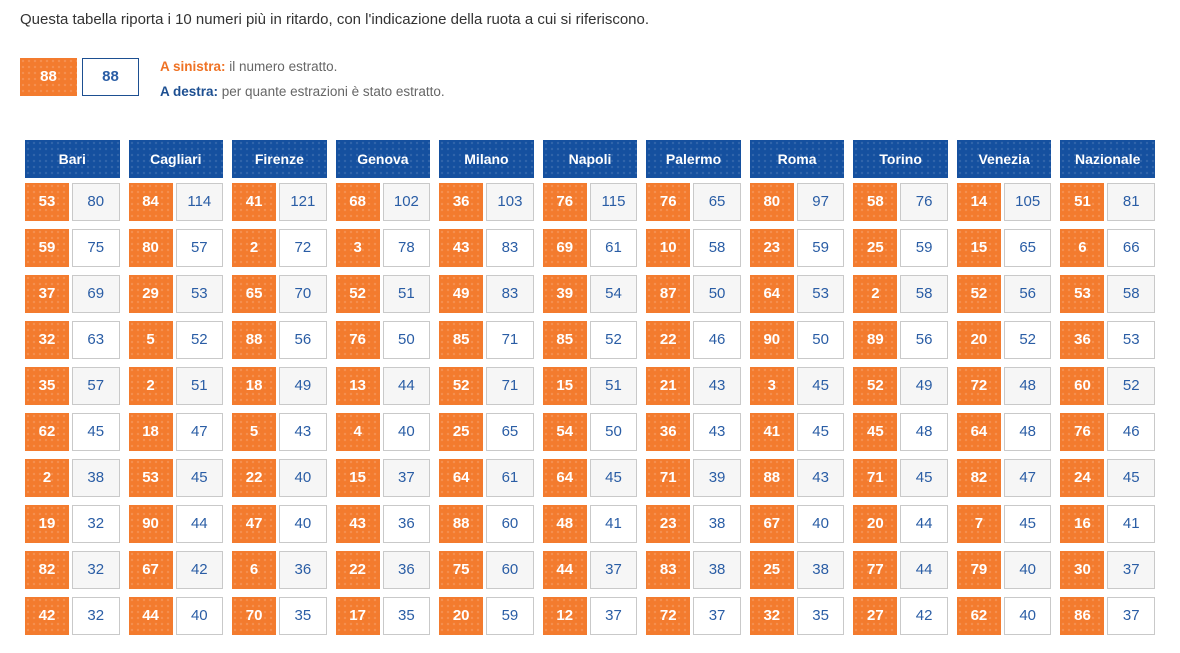  What do you see at coordinates (150, 616) in the screenshot?
I see `drawn-number: 44` at bounding box center [150, 616].